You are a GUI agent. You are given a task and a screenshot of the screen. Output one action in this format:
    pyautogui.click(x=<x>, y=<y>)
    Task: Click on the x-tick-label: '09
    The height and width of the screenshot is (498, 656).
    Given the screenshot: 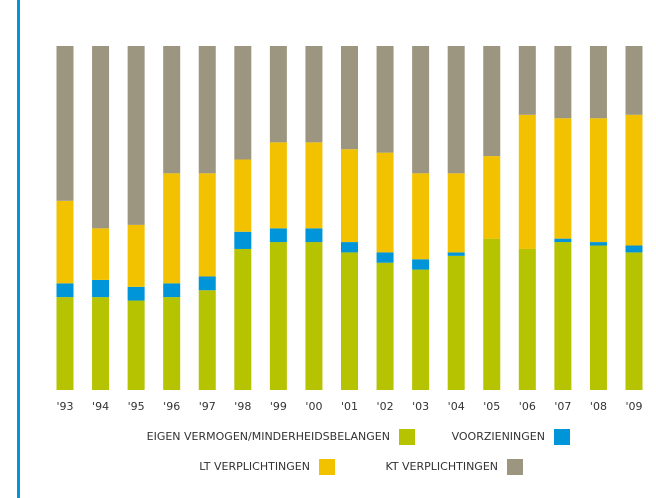 What is the action you would take?
    pyautogui.click(x=633, y=406)
    